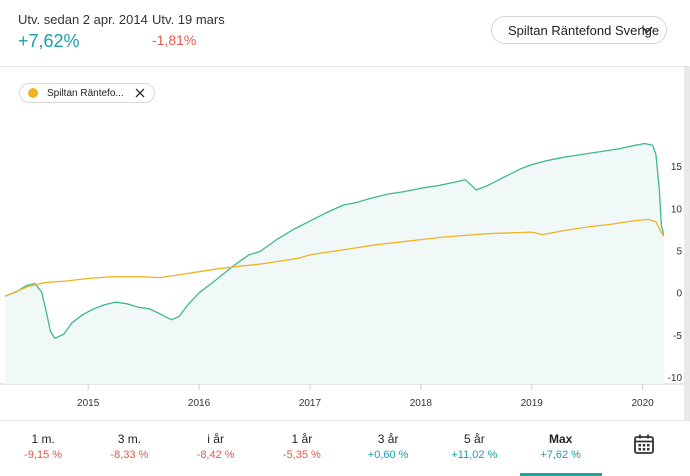 Image resolution: width=690 pixels, height=476 pixels. Describe the element at coordinates (174, 40) in the screenshot. I see `ytd-value: -1,81%` at that location.